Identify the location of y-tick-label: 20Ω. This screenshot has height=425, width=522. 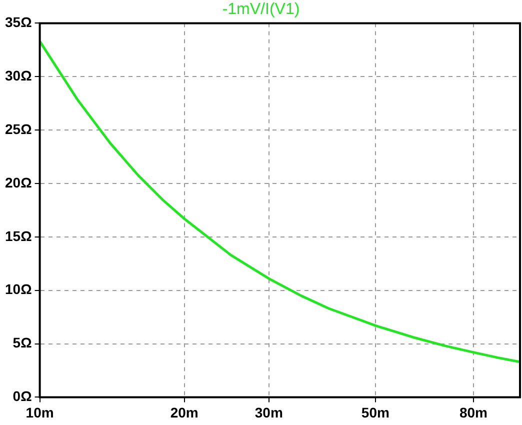
(18, 182).